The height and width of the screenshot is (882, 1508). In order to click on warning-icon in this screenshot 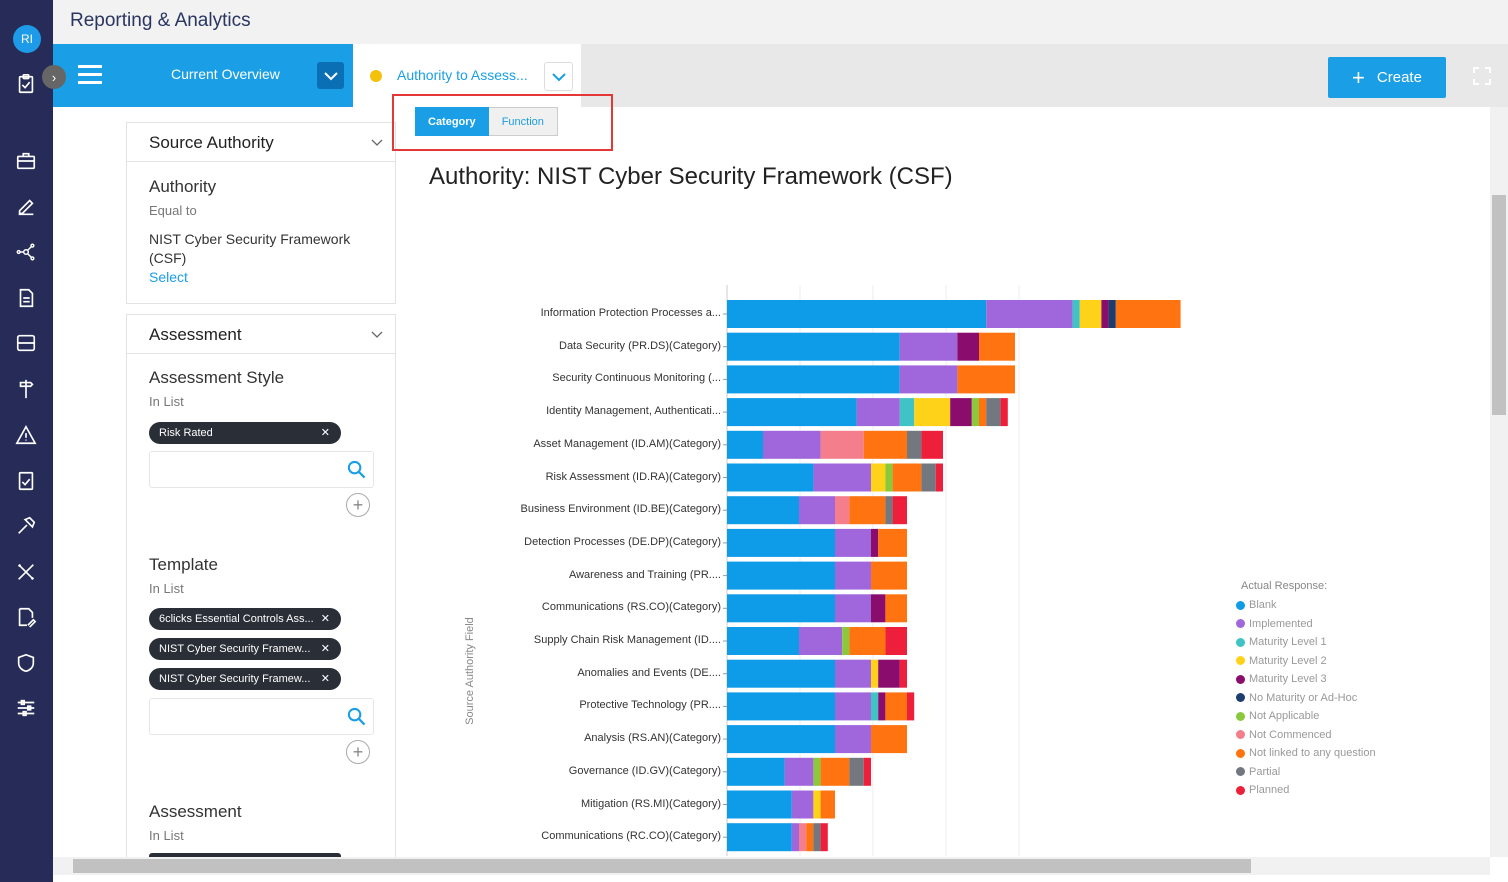, I will do `click(27, 436)`.